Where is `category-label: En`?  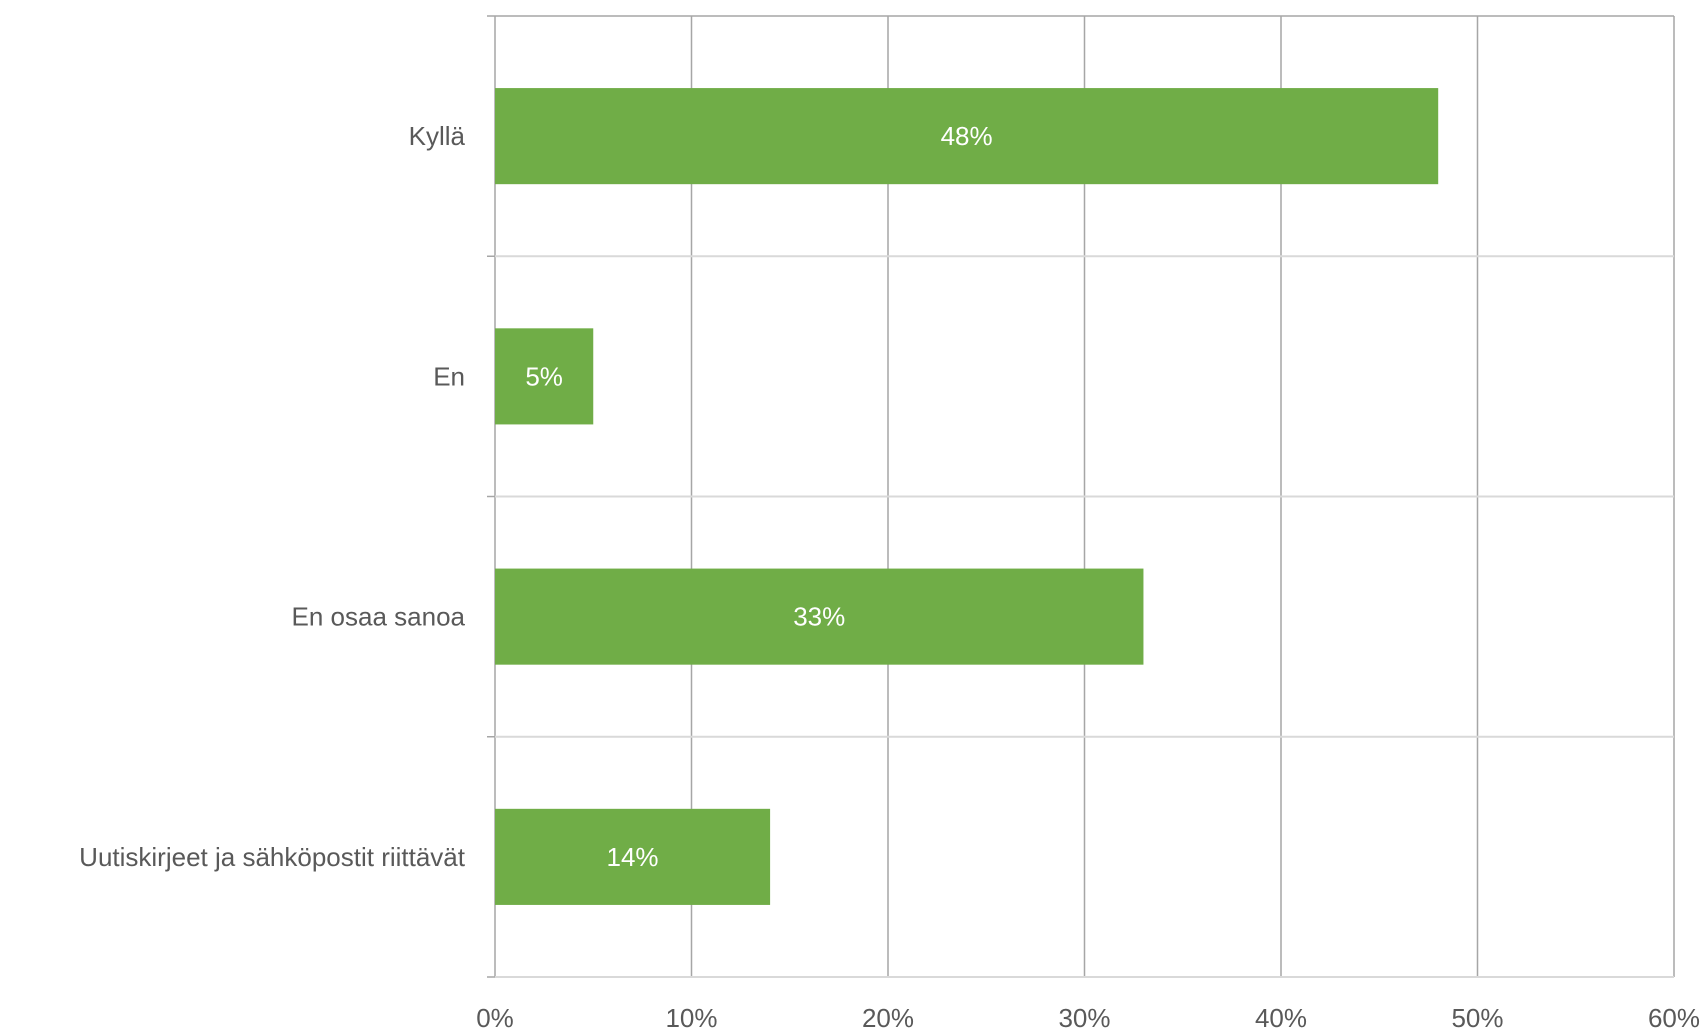 category-label: En is located at coordinates (449, 376).